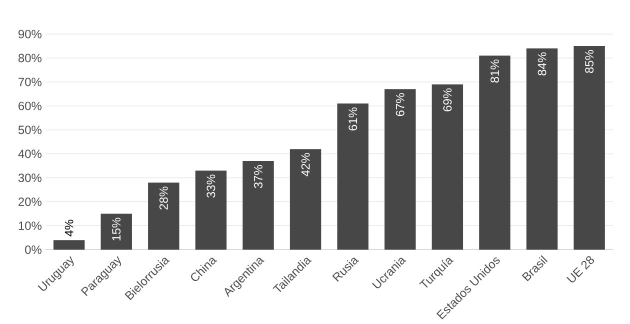 The height and width of the screenshot is (324, 630). What do you see at coordinates (30, 58) in the screenshot?
I see `y-tick-label: 80%` at bounding box center [30, 58].